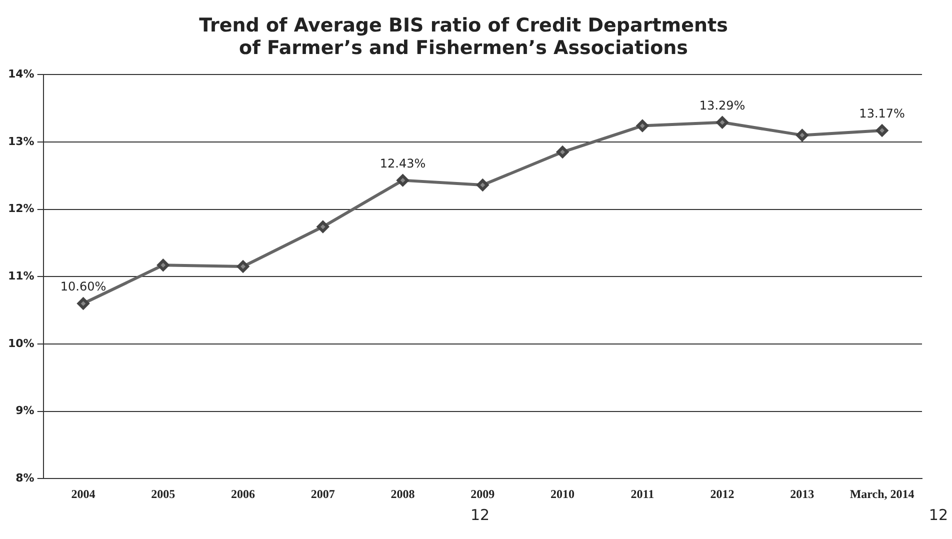 The image size is (952, 539). I want to click on y-tick-label: 14%, so click(21, 73).